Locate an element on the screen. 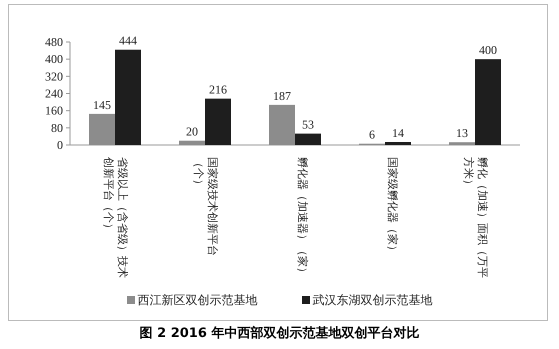 This screenshot has height=349, width=559. y-tick-label: 400 is located at coordinates (54, 59).